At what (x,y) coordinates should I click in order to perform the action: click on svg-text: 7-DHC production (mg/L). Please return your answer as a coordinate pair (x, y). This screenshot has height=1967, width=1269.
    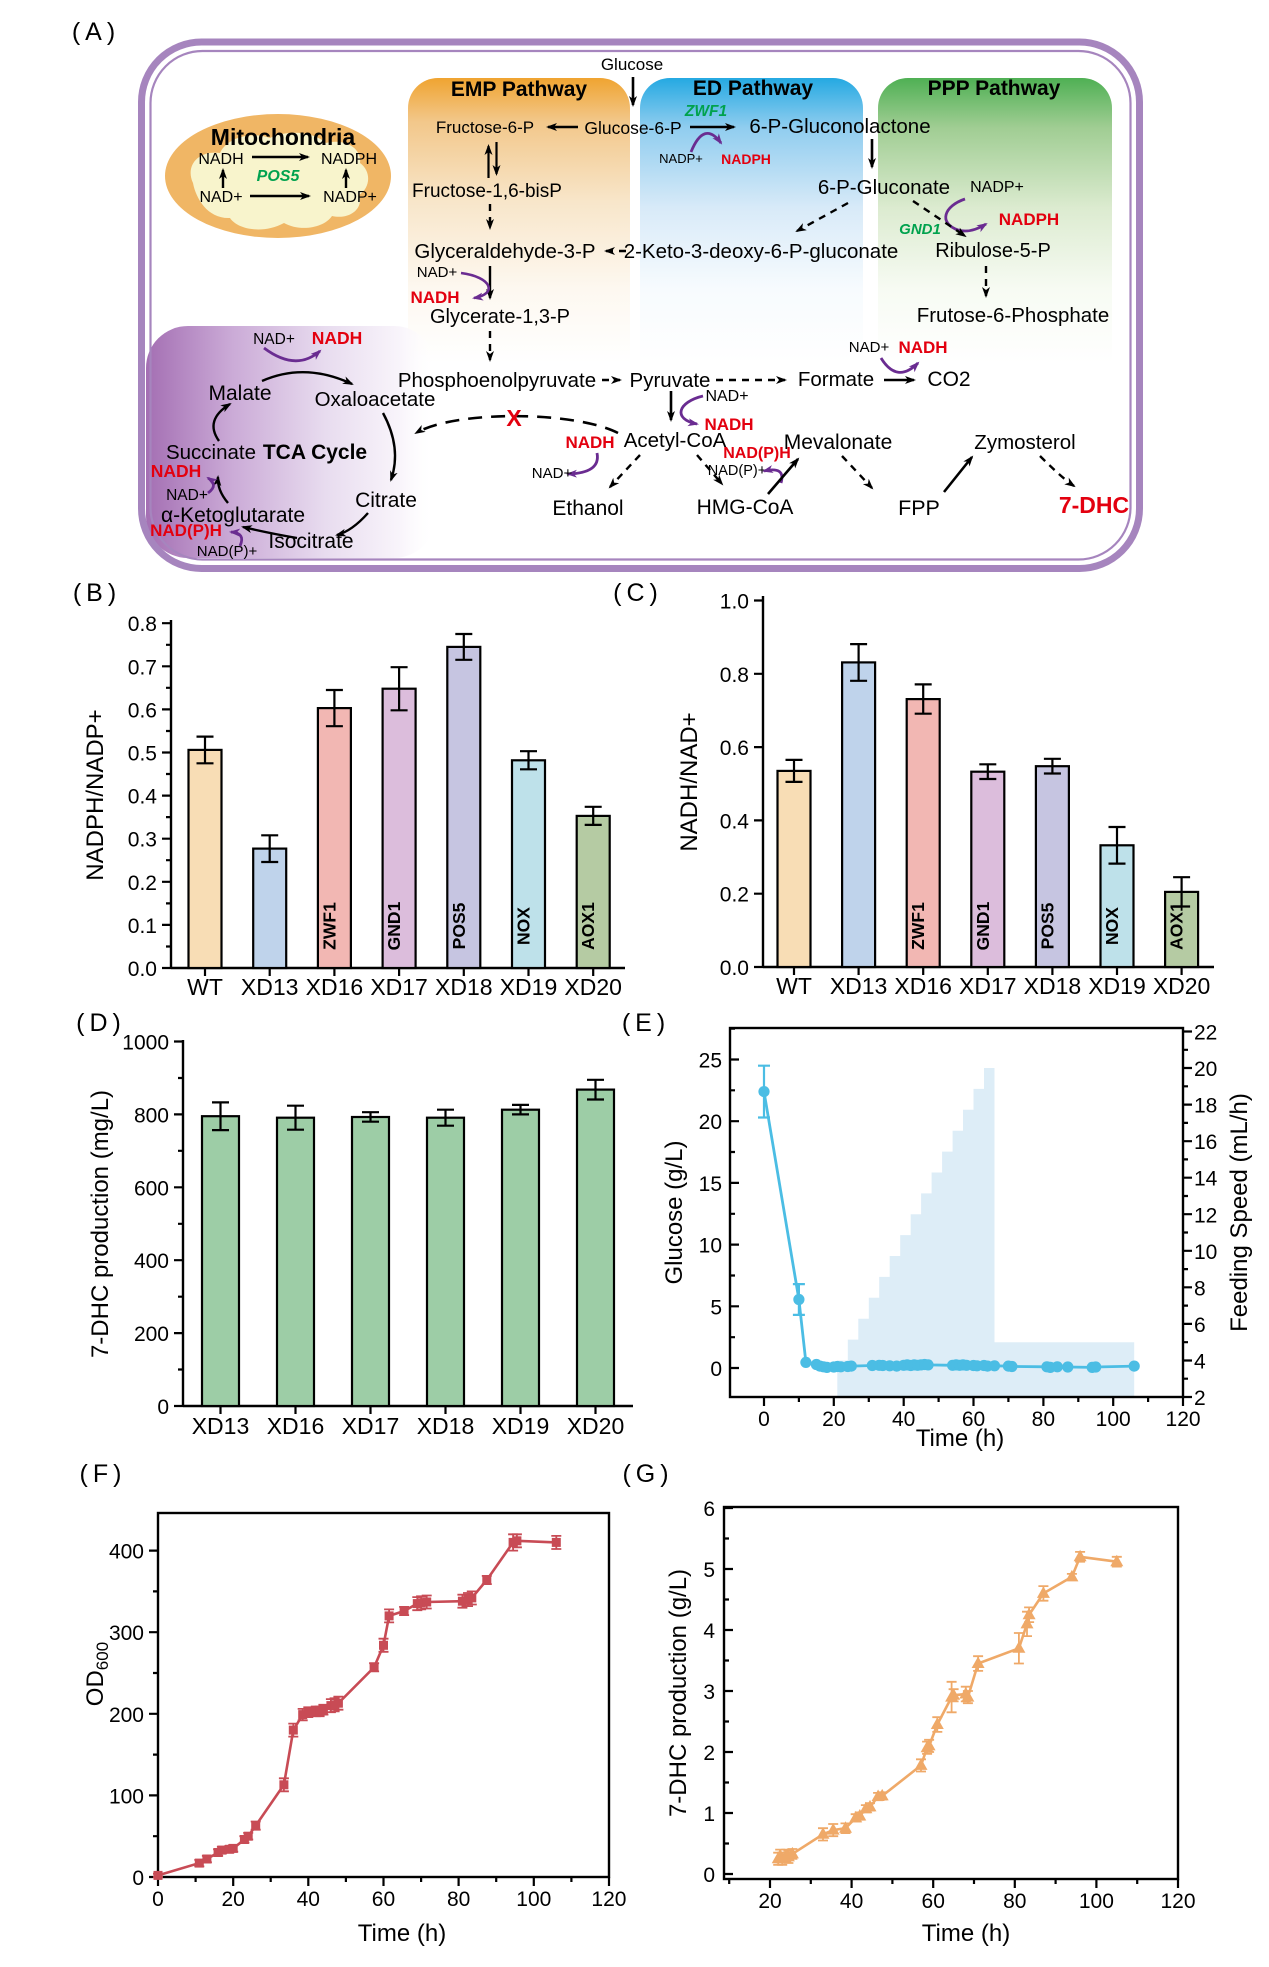
    Looking at the image, I should click on (100, 1224).